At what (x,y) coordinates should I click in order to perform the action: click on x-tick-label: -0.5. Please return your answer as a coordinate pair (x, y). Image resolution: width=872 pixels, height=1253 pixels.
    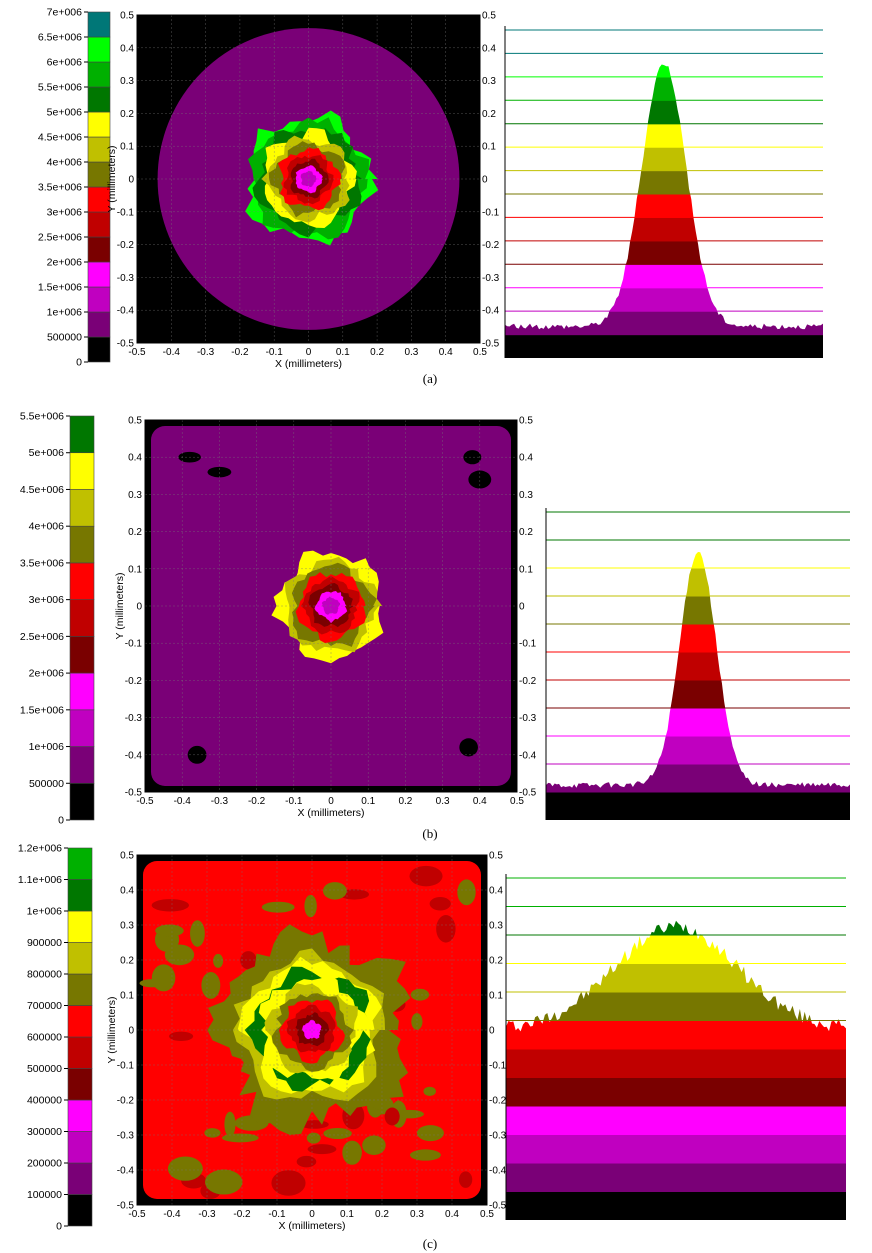
    Looking at the image, I should click on (137, 1214).